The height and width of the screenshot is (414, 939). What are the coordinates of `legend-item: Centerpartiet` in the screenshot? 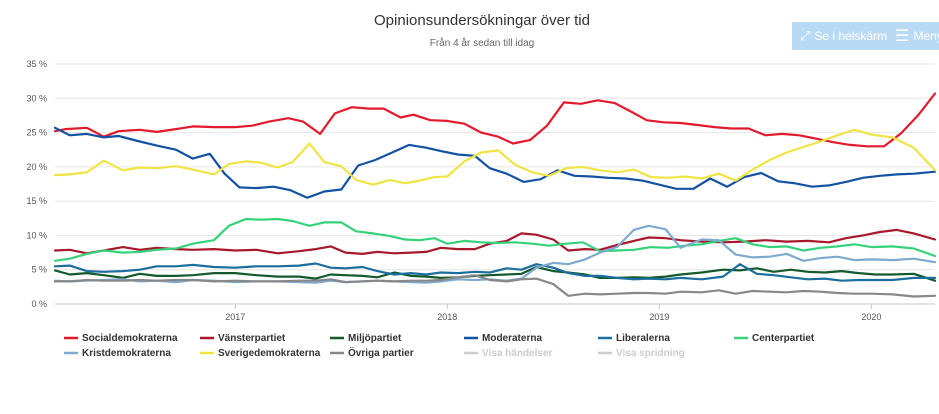 It's located at (774, 338).